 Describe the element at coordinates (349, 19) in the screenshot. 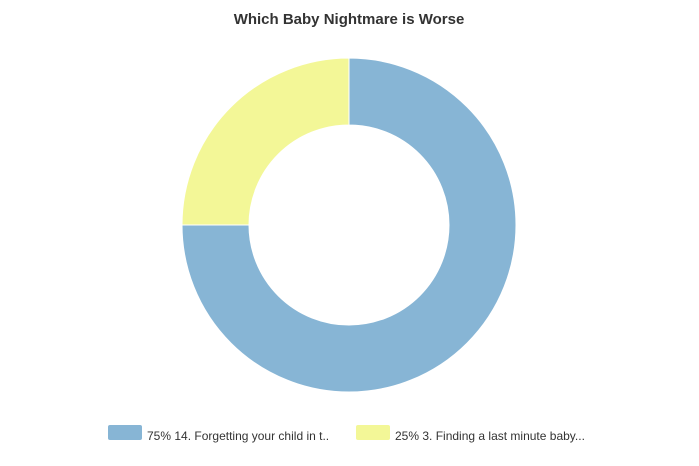

I see `chart-title: Which Baby Nightmare is Worse` at that location.